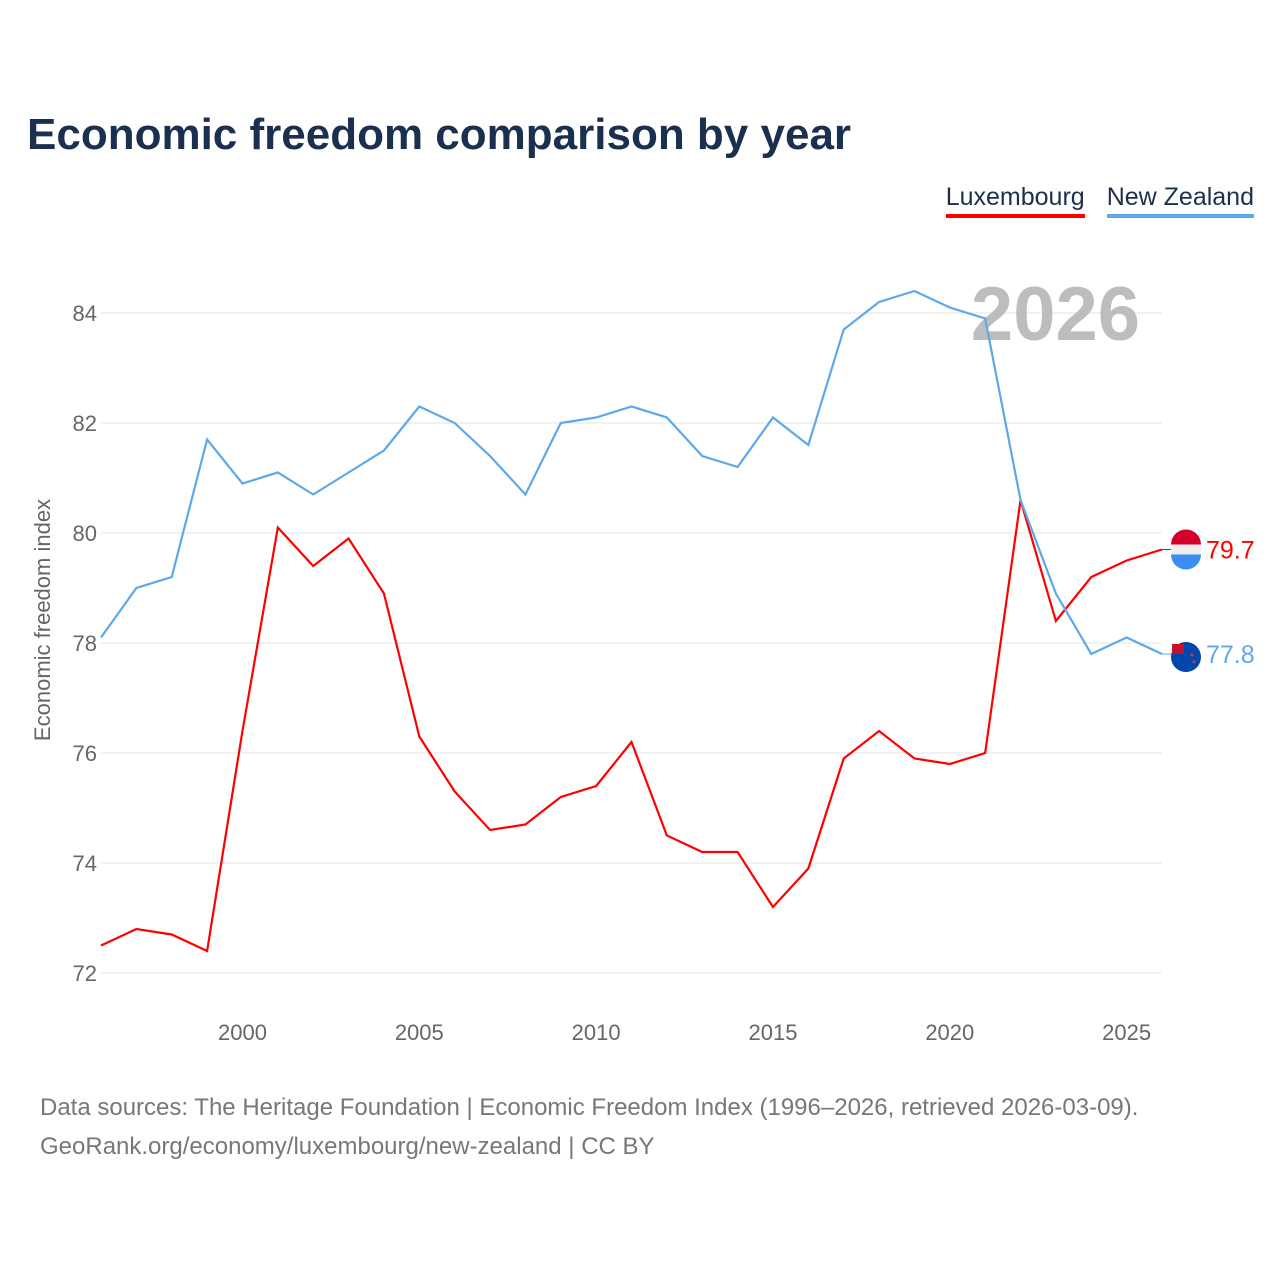 The width and height of the screenshot is (1280, 1280). What do you see at coordinates (1099, 200) in the screenshot?
I see `legend: Luxembourg New Zealand` at bounding box center [1099, 200].